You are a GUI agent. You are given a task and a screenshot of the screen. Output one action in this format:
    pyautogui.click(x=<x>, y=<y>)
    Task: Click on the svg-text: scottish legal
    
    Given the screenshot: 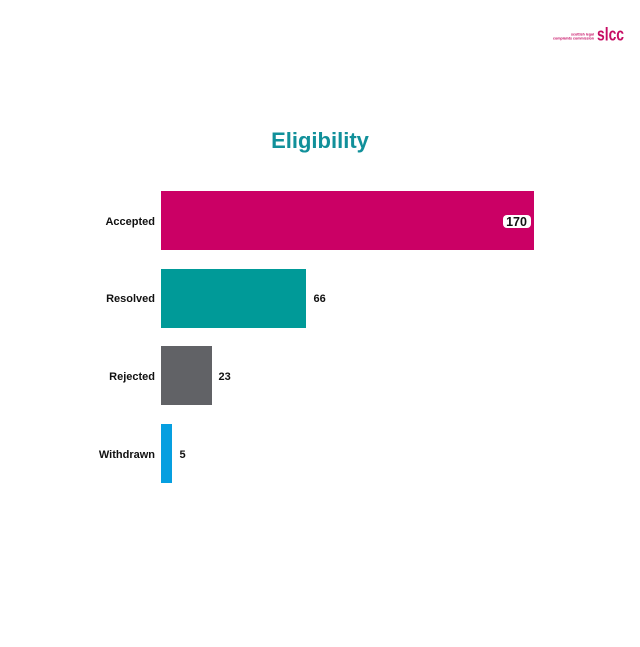 What is the action you would take?
    pyautogui.click(x=582, y=35)
    